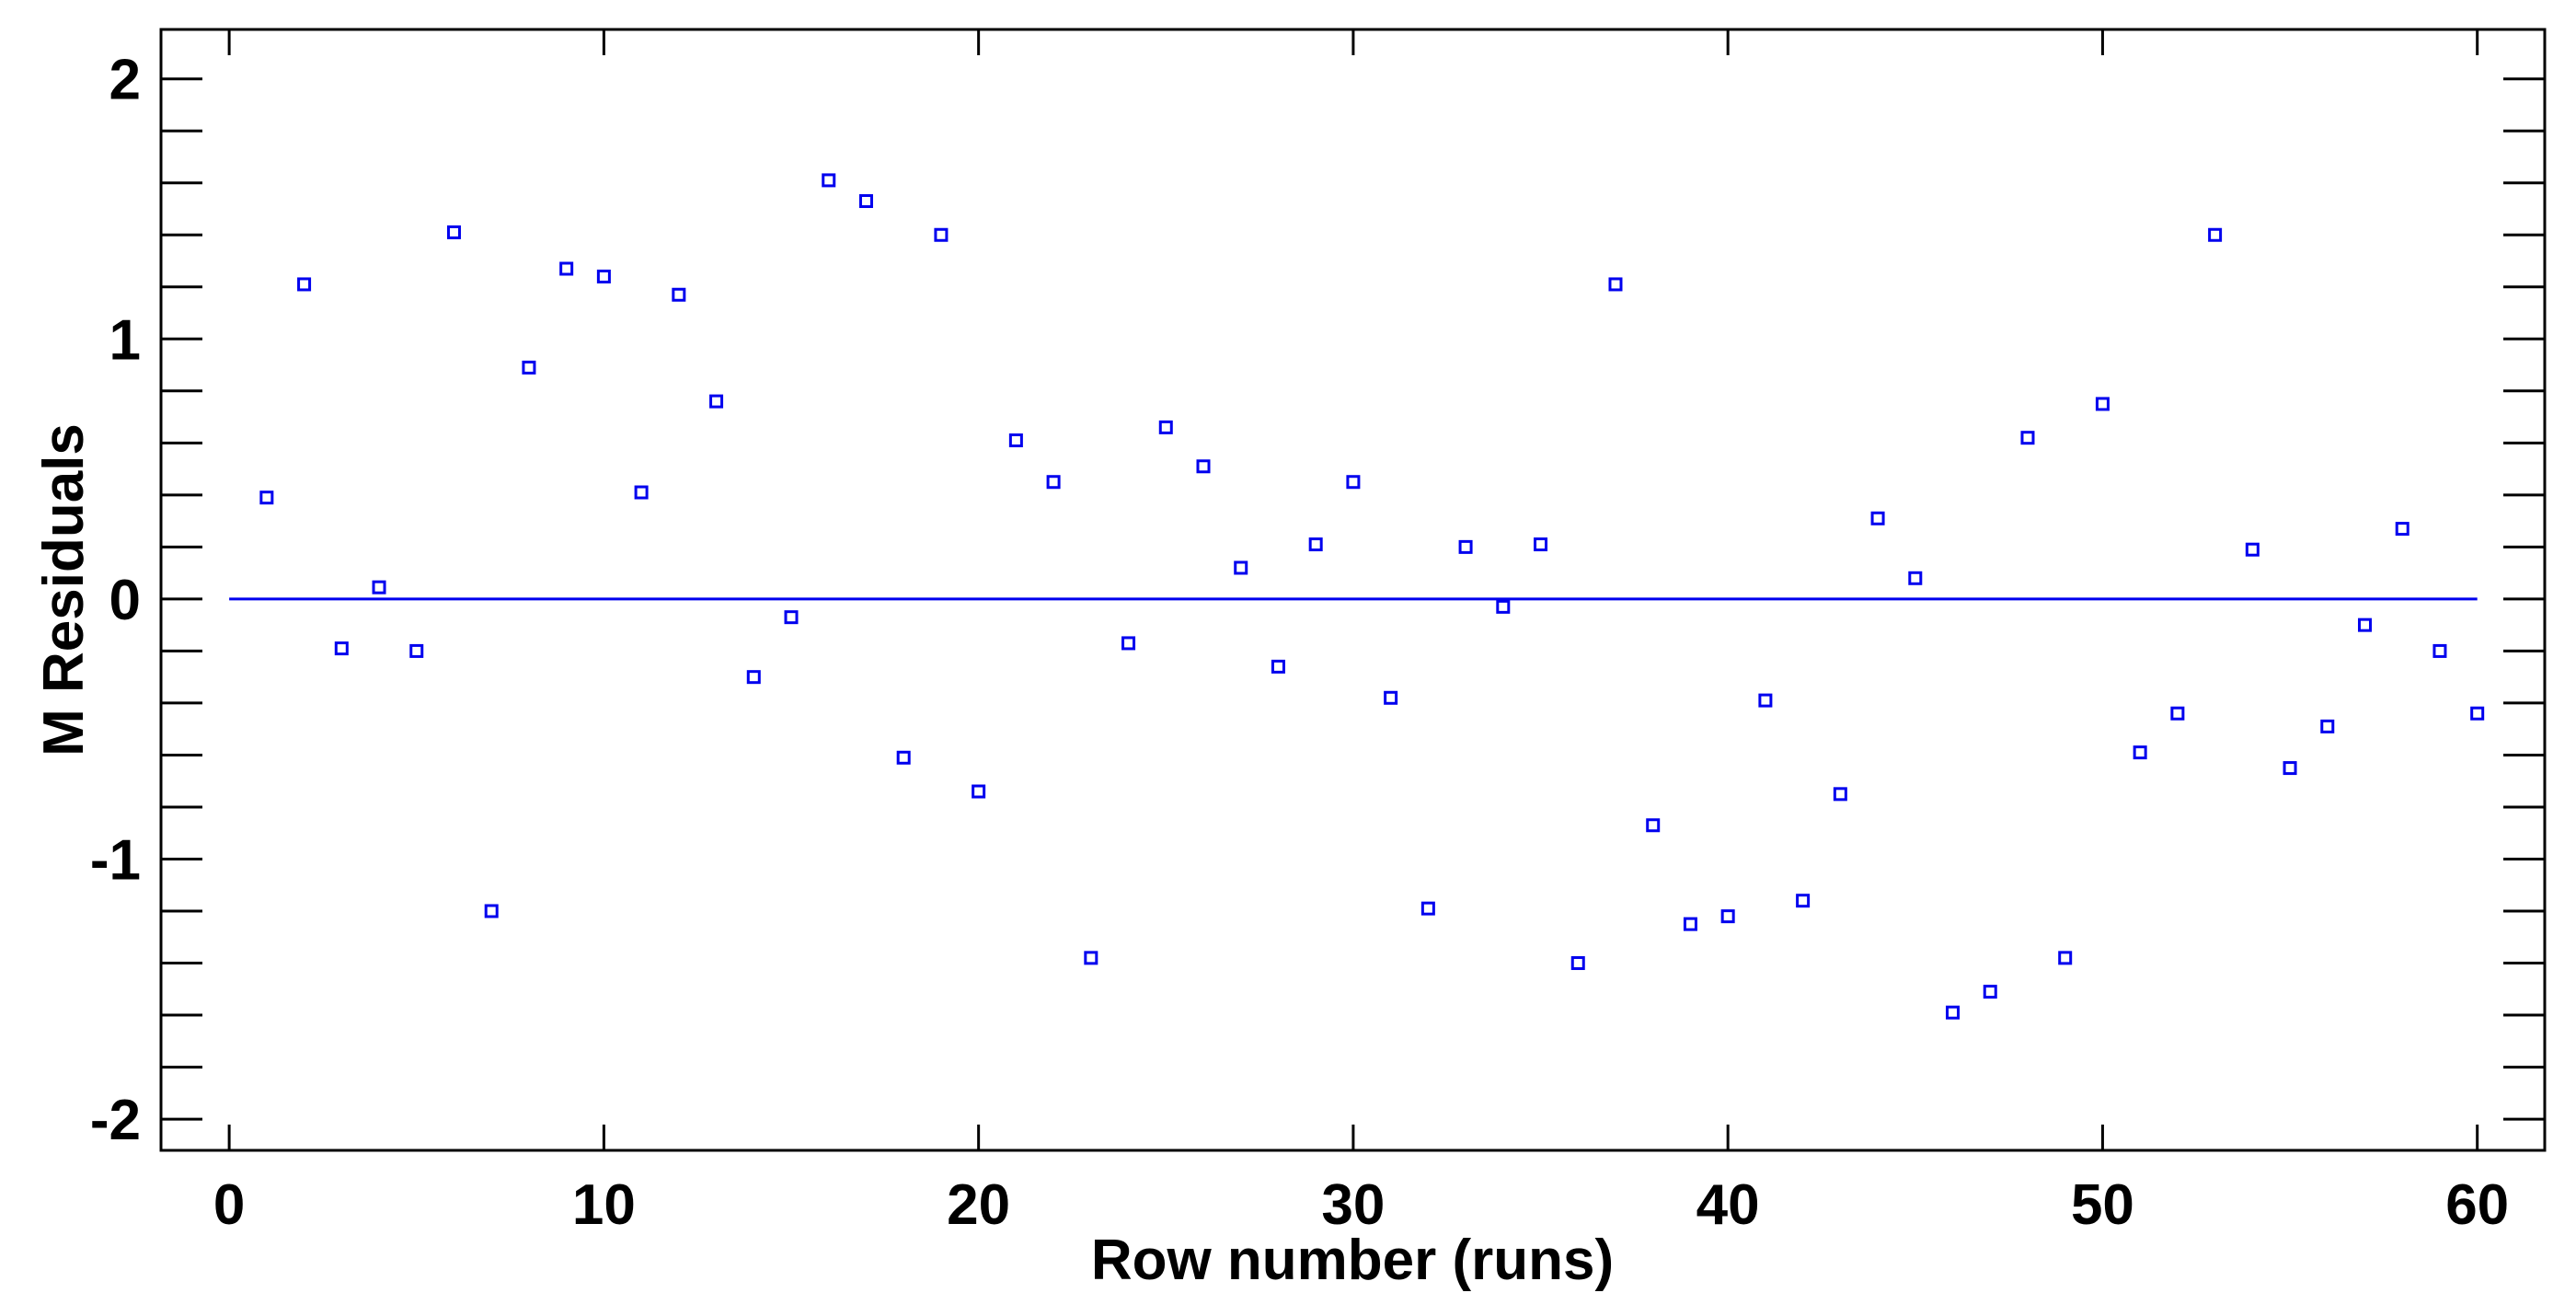 Image resolution: width=2576 pixels, height=1316 pixels. Describe the element at coordinates (1728, 1205) in the screenshot. I see `x-tick-label: 40` at that location.